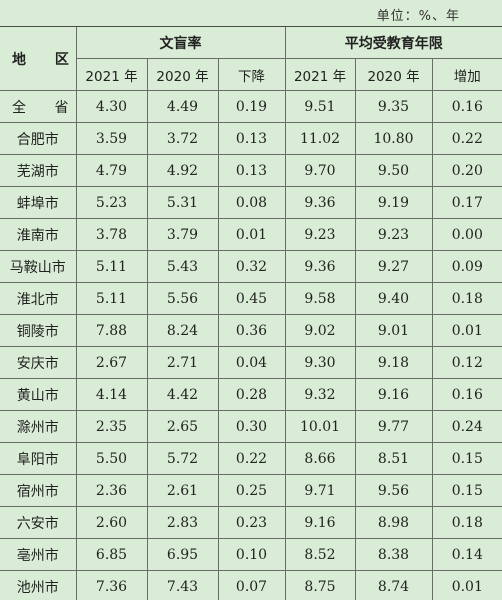  I want to click on table-row: 阜阳市 5.50 5.72 0.22 8.66 8.51 0.15, so click(251, 458).